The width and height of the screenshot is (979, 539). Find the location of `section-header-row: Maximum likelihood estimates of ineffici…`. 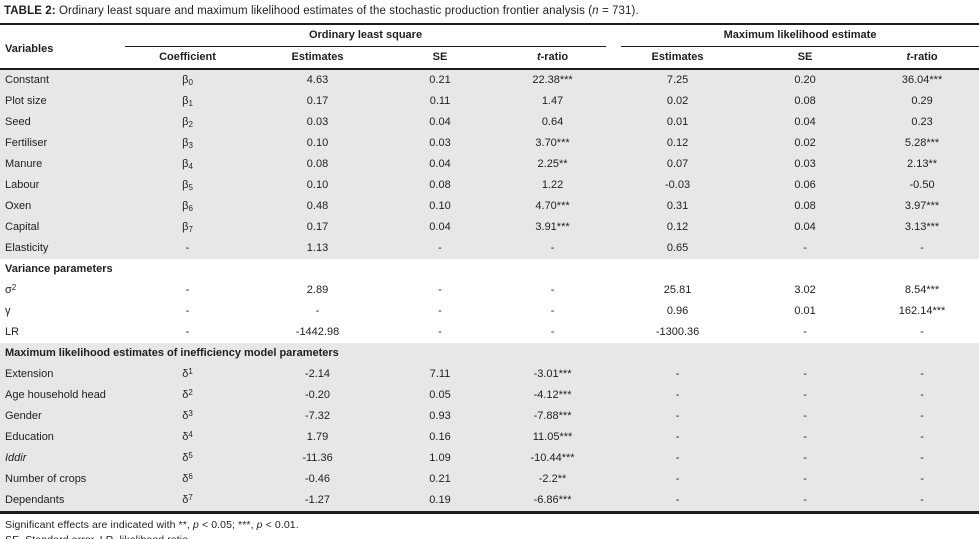

section-header-row: Maximum likelihood estimates of ineffici… is located at coordinates (489, 353).